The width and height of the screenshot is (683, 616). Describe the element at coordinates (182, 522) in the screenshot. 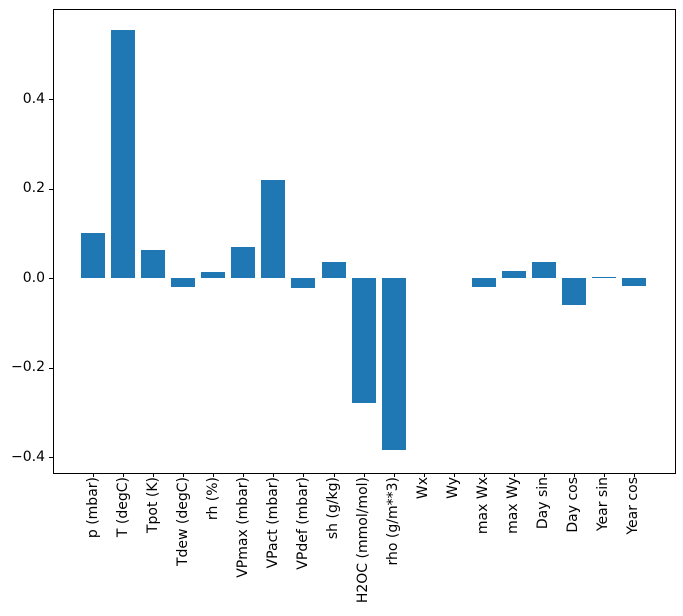

I see `x-tick-label-3: Tdew (degC)` at that location.